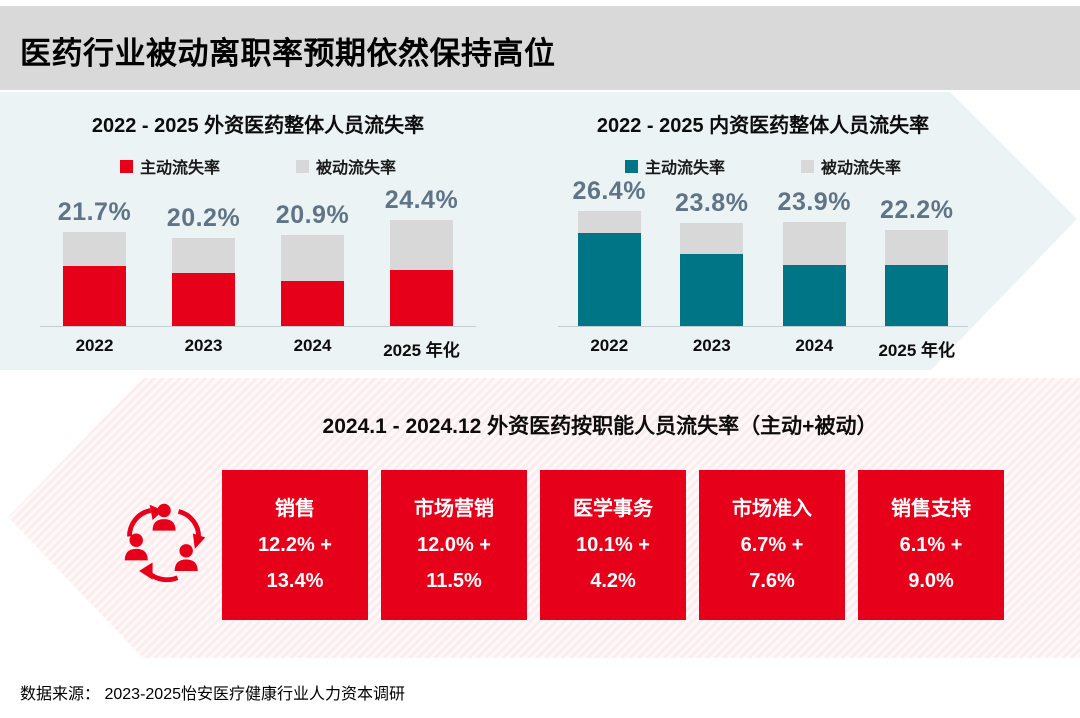 The width and height of the screenshot is (1080, 718). I want to click on bar-group: 23.8%, so click(712, 257).